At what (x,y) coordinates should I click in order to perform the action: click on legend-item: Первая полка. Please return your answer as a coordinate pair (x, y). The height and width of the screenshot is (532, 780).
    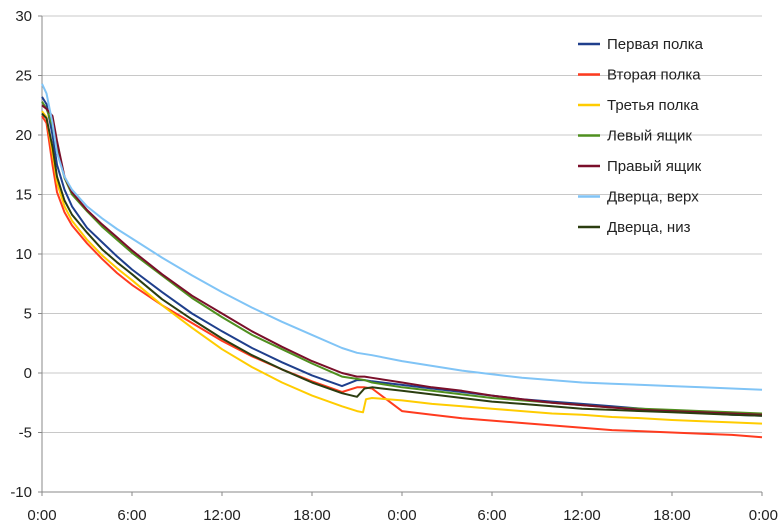
    Looking at the image, I should click on (641, 44).